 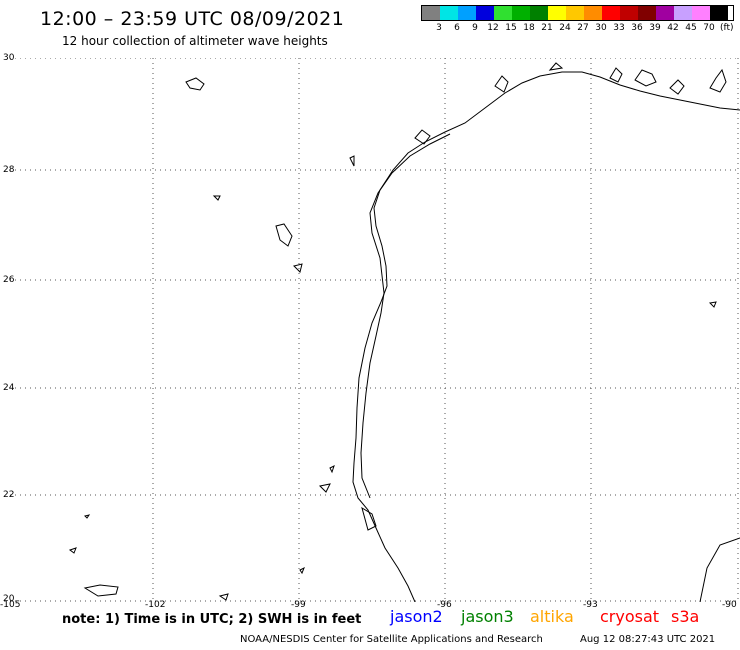 I want to click on legend-tick-label: 21, so click(x=547, y=28).